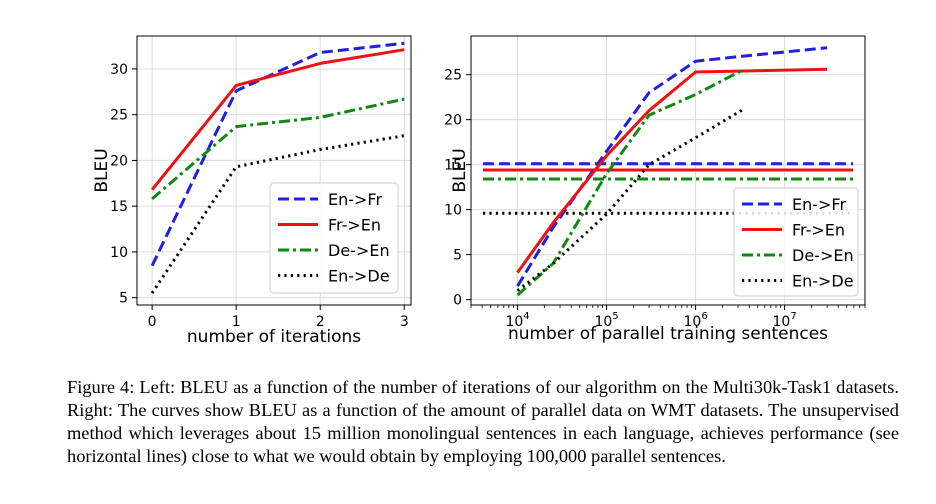 Image resolution: width=936 pixels, height=504 pixels. I want to click on left-ytick-label: 30, so click(119, 70).